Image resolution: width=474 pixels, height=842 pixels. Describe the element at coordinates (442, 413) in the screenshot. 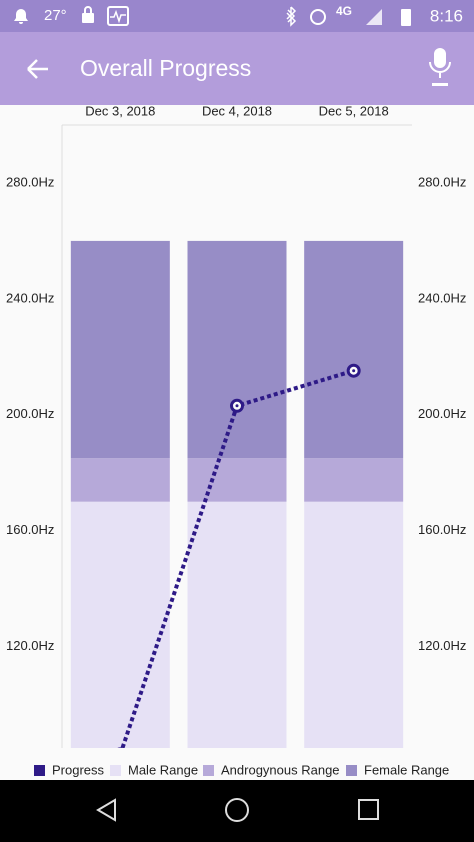

I see `y2-tick-label: 200.0Hz` at that location.